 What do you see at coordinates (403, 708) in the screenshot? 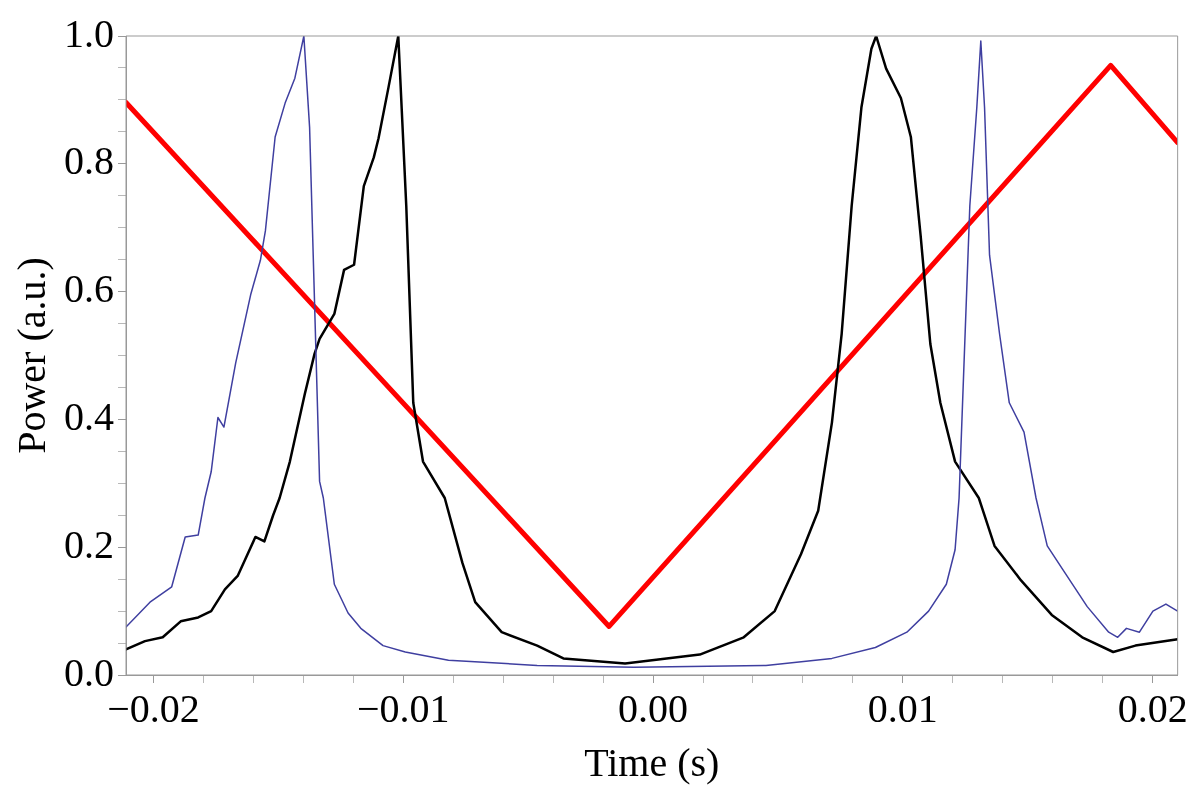
I see `x-tick-label: −0.01` at bounding box center [403, 708].